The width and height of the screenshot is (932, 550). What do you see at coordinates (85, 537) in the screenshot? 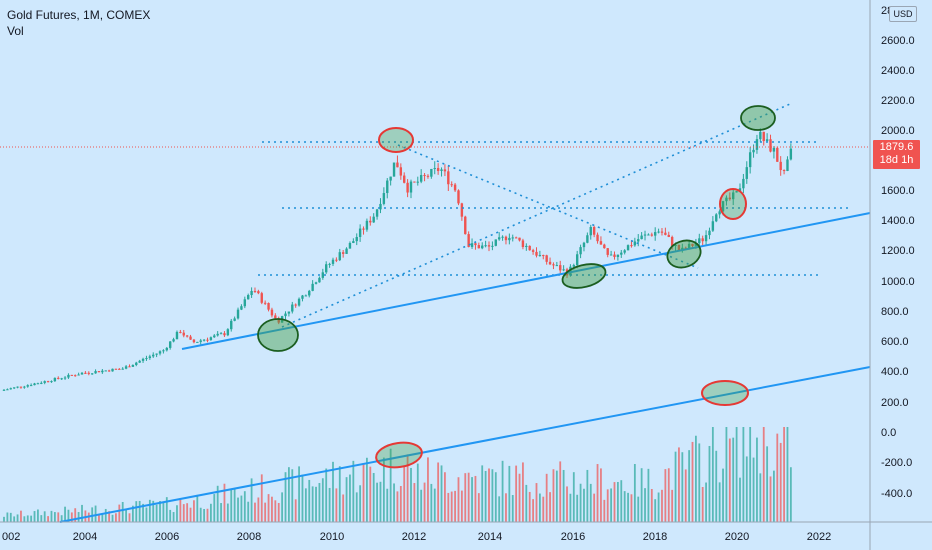
I see `time-axis-label: 2004` at bounding box center [85, 537].